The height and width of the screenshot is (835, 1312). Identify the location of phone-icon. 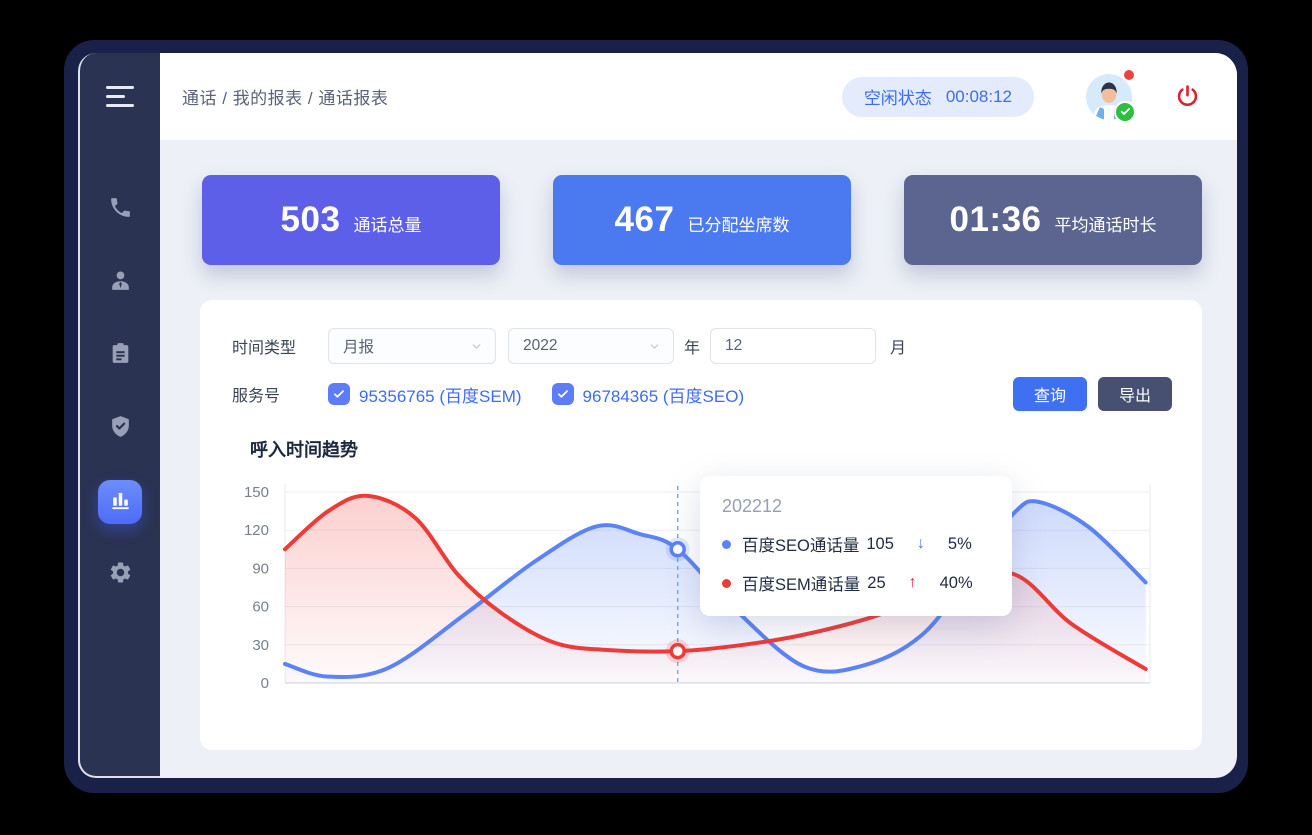
(120, 210).